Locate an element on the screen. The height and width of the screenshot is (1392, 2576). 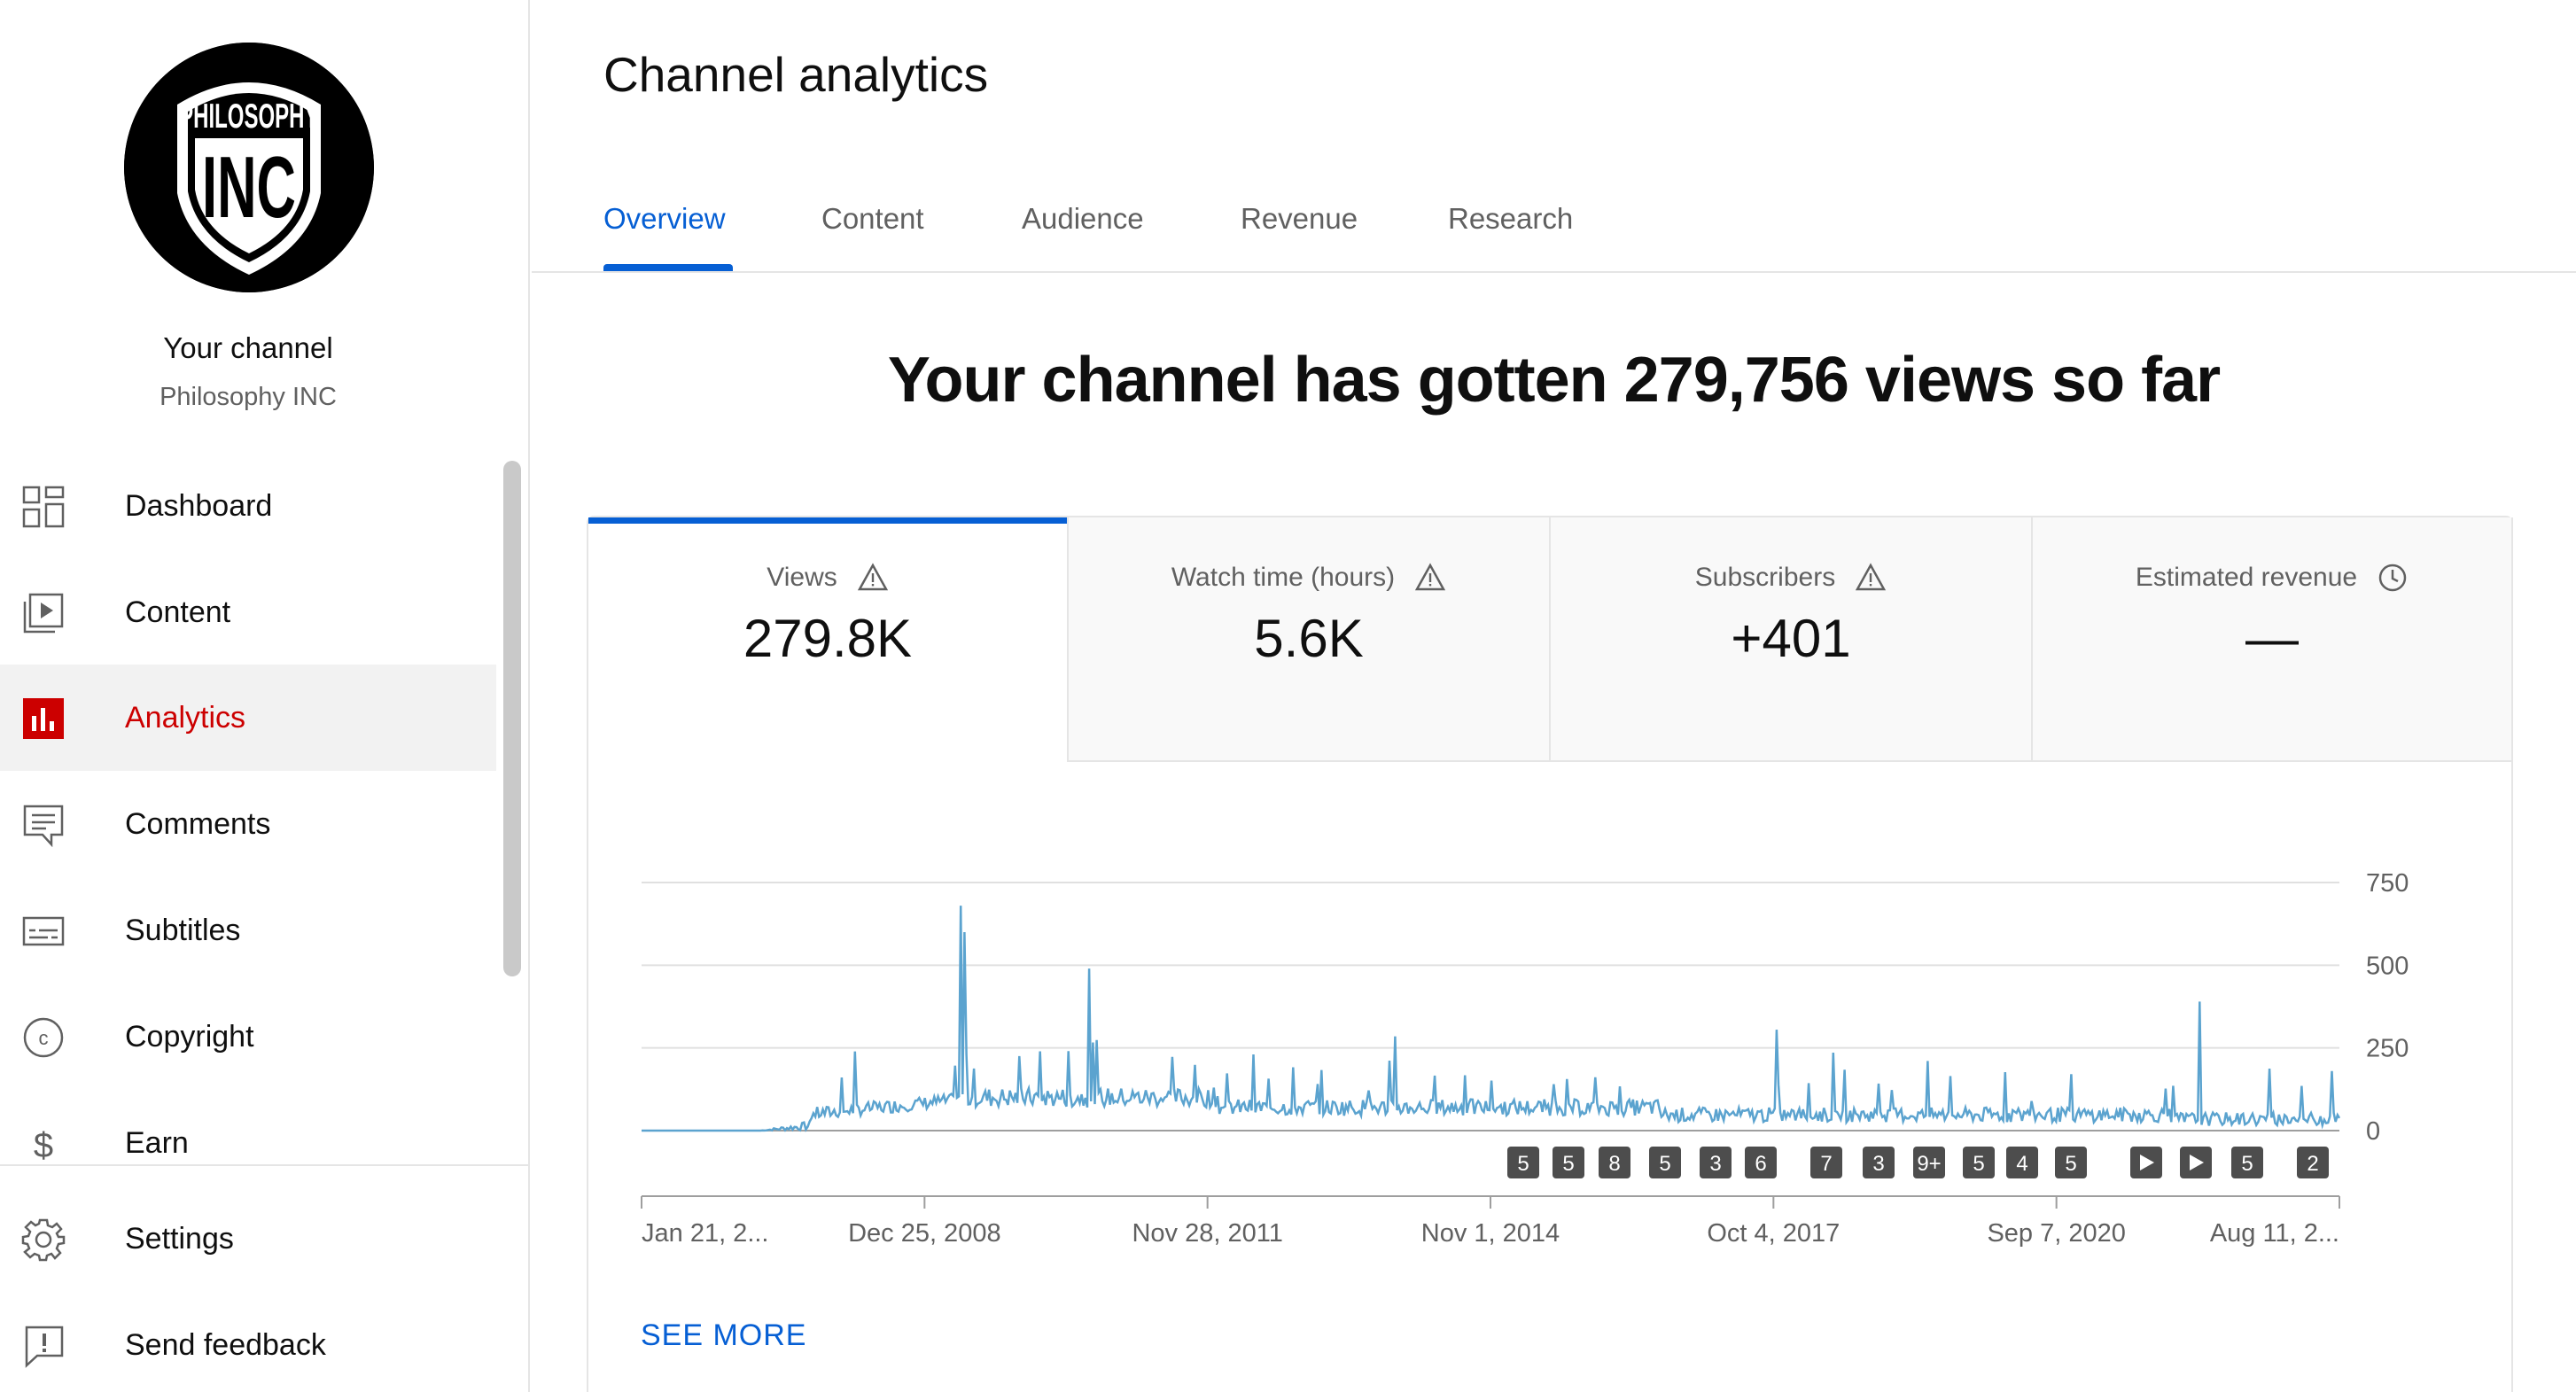
sidebar-item-label: Copyright is located at coordinates (189, 1036).